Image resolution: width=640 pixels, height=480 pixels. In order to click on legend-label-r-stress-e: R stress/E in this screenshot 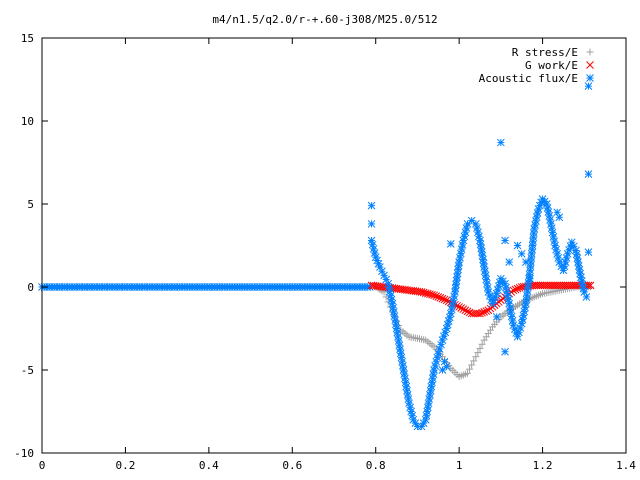, I will do `click(545, 52)`.